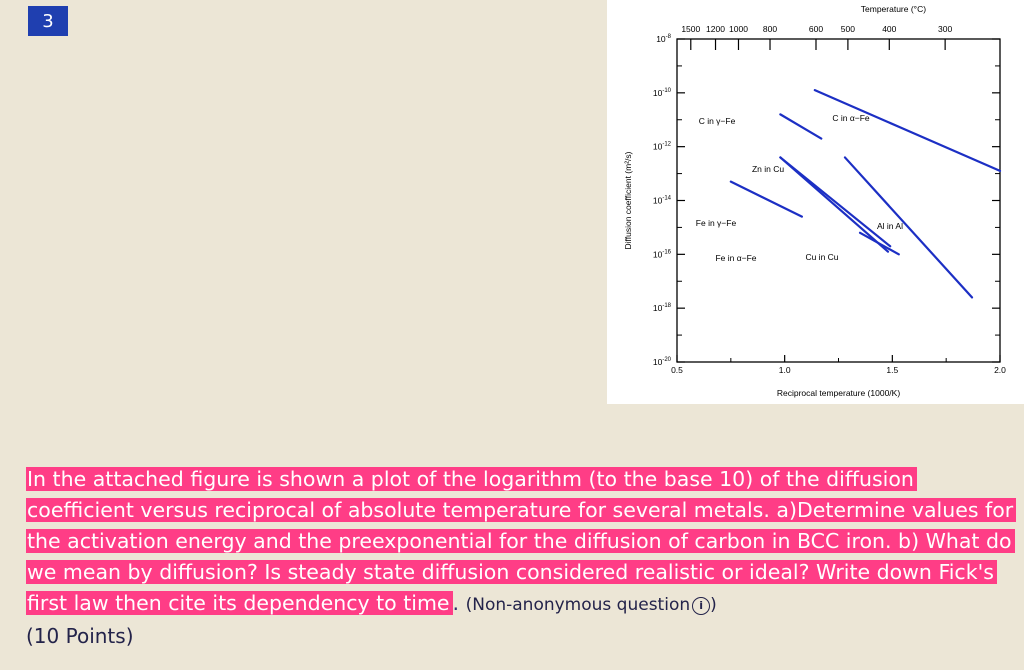 The width and height of the screenshot is (1024, 670). I want to click on series-label-0: C in γ−Fe, so click(717, 121).